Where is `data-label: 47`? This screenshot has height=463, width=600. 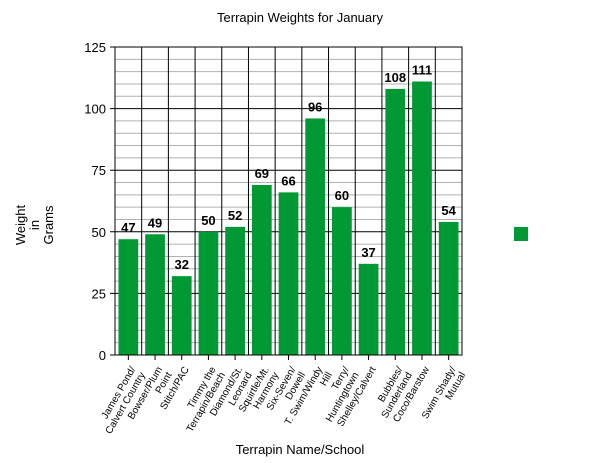 data-label: 47 is located at coordinates (128, 227).